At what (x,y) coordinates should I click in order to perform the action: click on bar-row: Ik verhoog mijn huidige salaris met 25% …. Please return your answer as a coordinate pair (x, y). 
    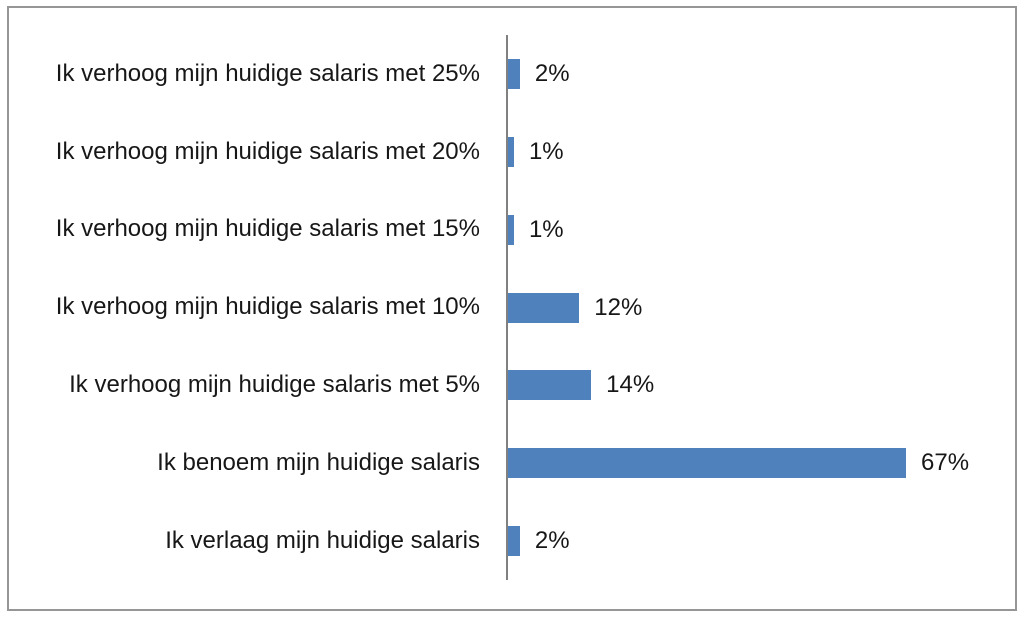
    Looking at the image, I should click on (511, 74).